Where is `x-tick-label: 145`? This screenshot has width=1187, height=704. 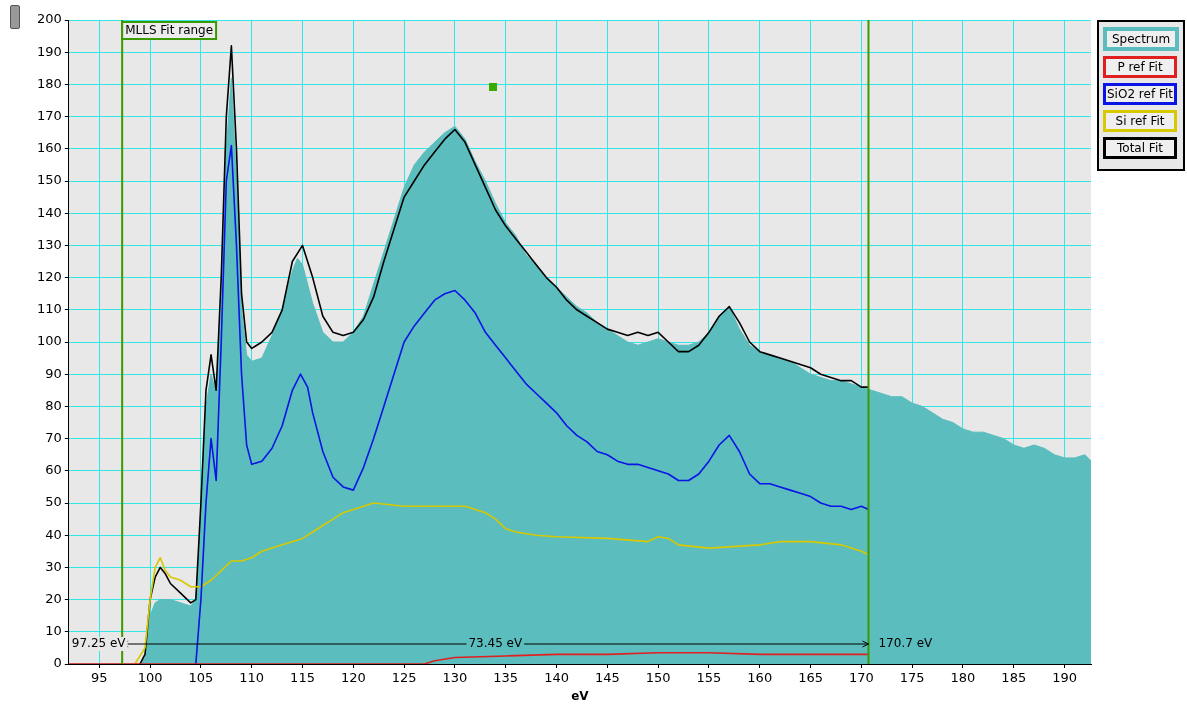 x-tick-label: 145 is located at coordinates (607, 678).